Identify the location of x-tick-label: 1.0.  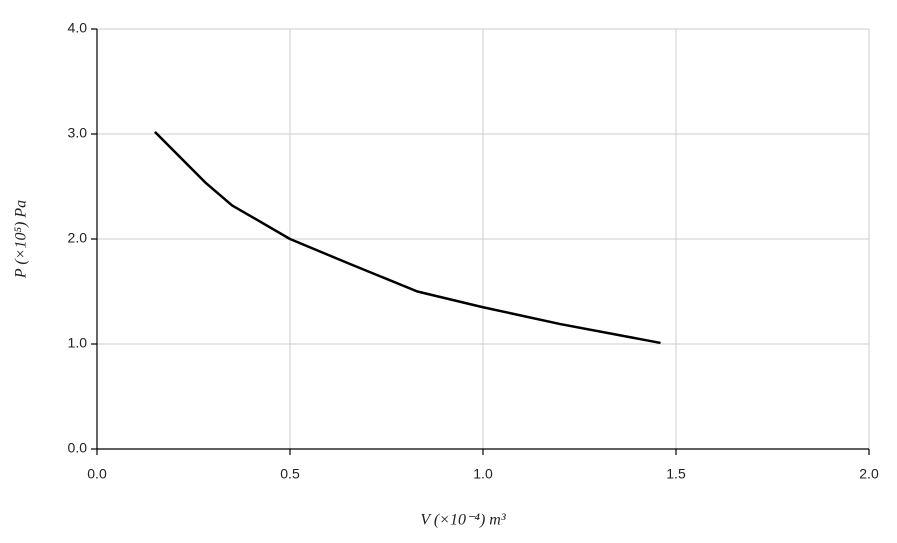
(483, 474).